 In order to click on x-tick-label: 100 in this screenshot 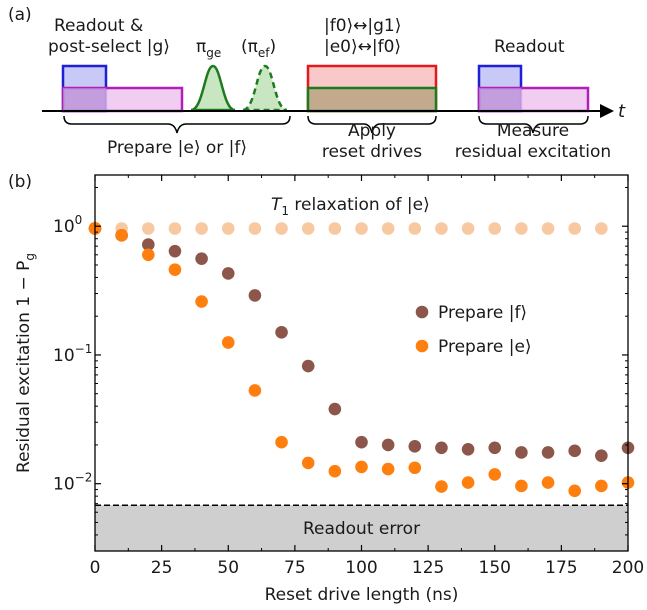, I will do `click(361, 568)`.